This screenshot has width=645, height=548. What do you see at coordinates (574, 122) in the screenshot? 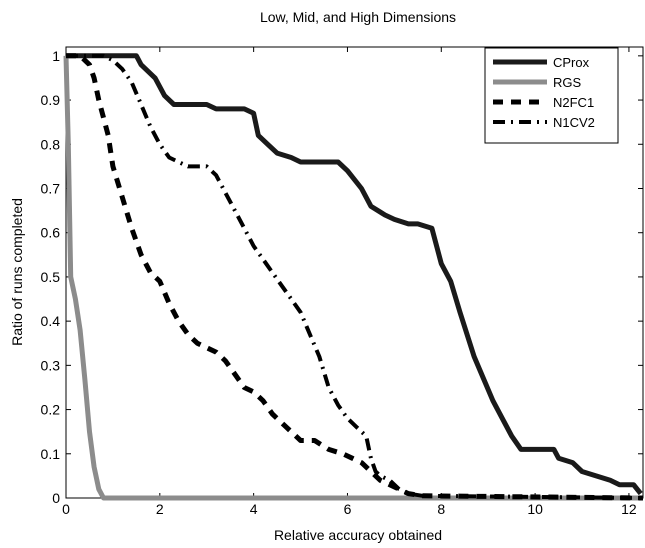
I see `legend-label-n1cv2: N1CV2` at bounding box center [574, 122].